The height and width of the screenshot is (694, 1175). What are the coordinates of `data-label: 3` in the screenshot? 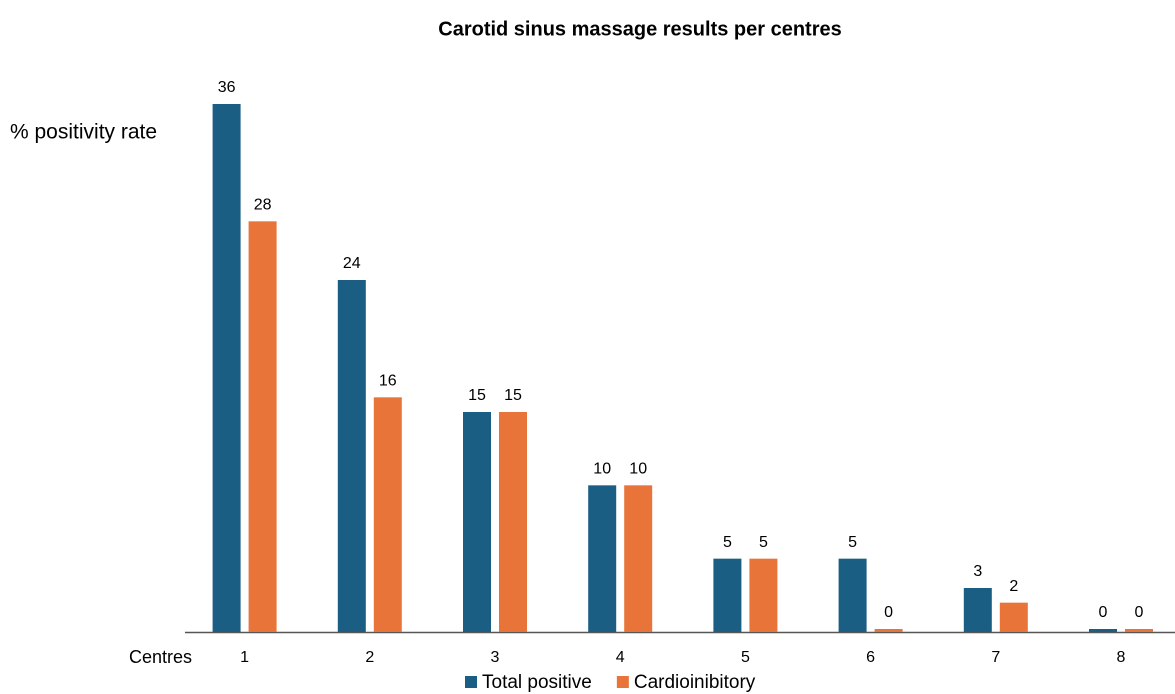 It's located at (977, 571).